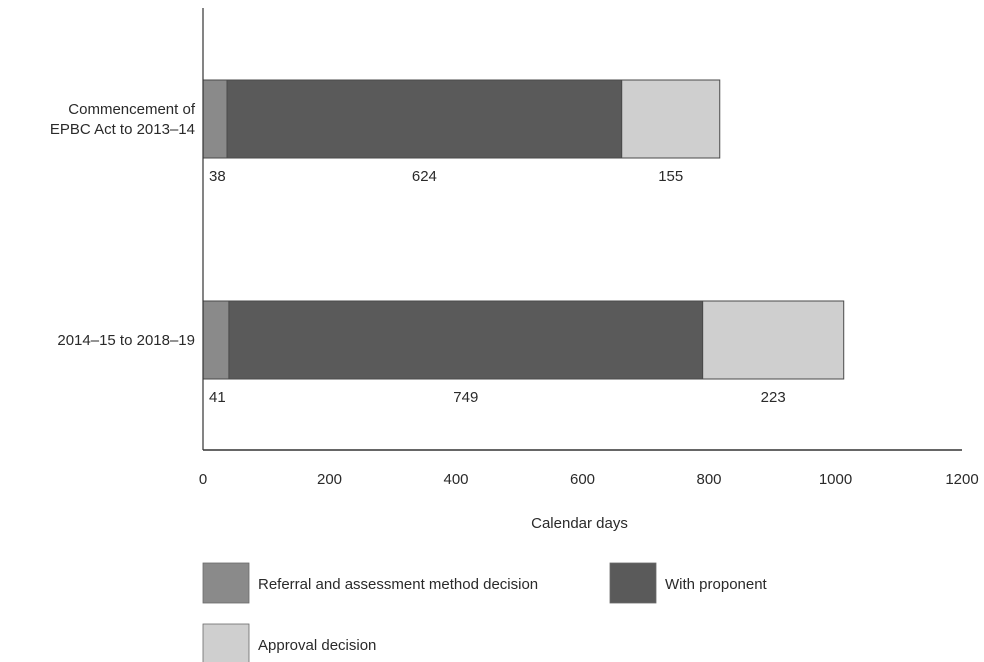 This screenshot has height=662, width=984. What do you see at coordinates (455, 479) in the screenshot?
I see `x-tick-label-400: 400` at bounding box center [455, 479].